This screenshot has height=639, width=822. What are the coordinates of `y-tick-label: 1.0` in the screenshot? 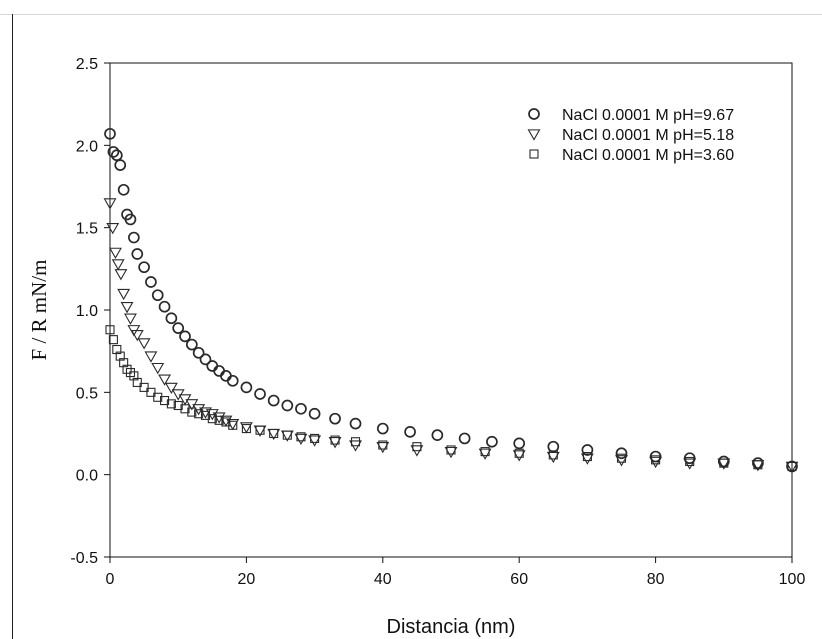 It's located at (87, 311).